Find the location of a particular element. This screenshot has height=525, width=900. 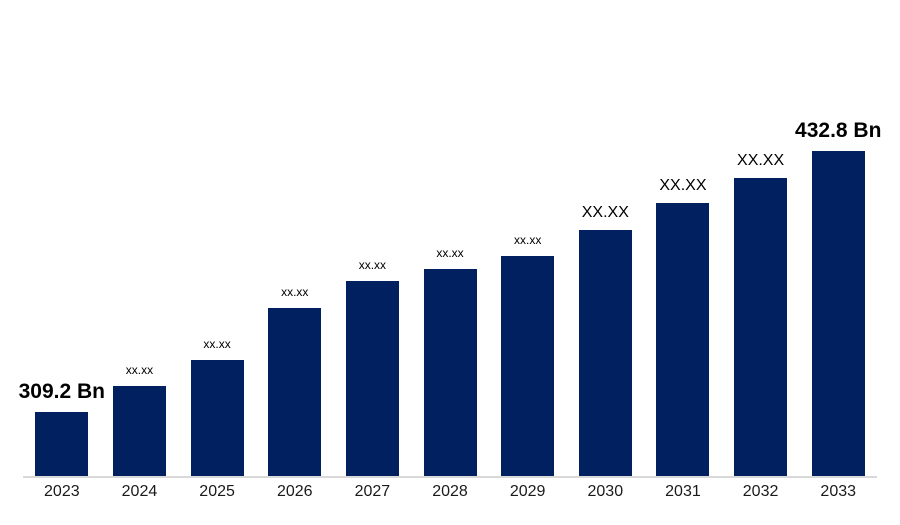

bar-2024 is located at coordinates (139, 431).